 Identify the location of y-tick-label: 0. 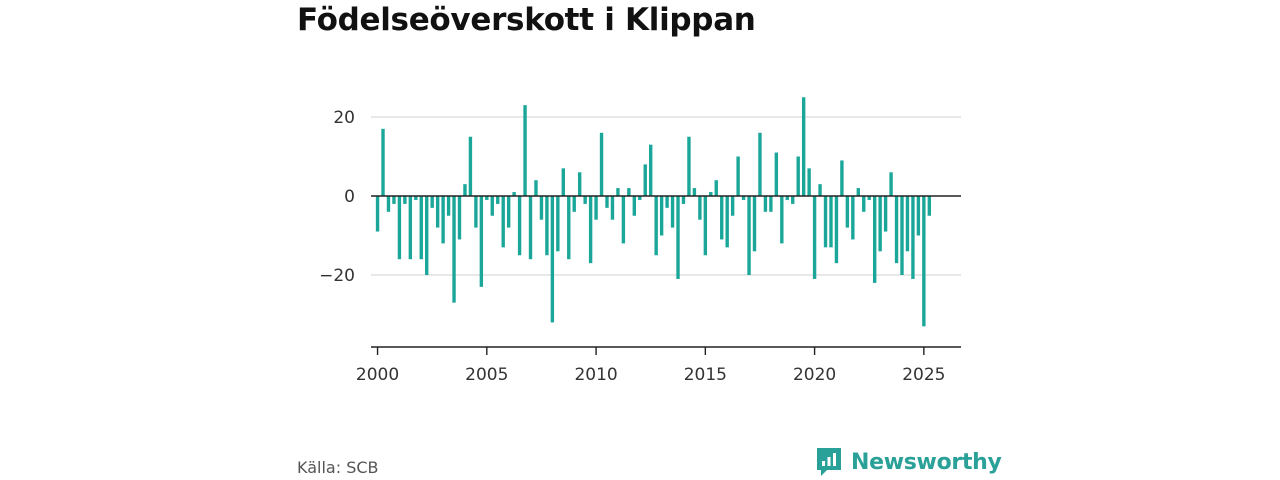
(349, 197).